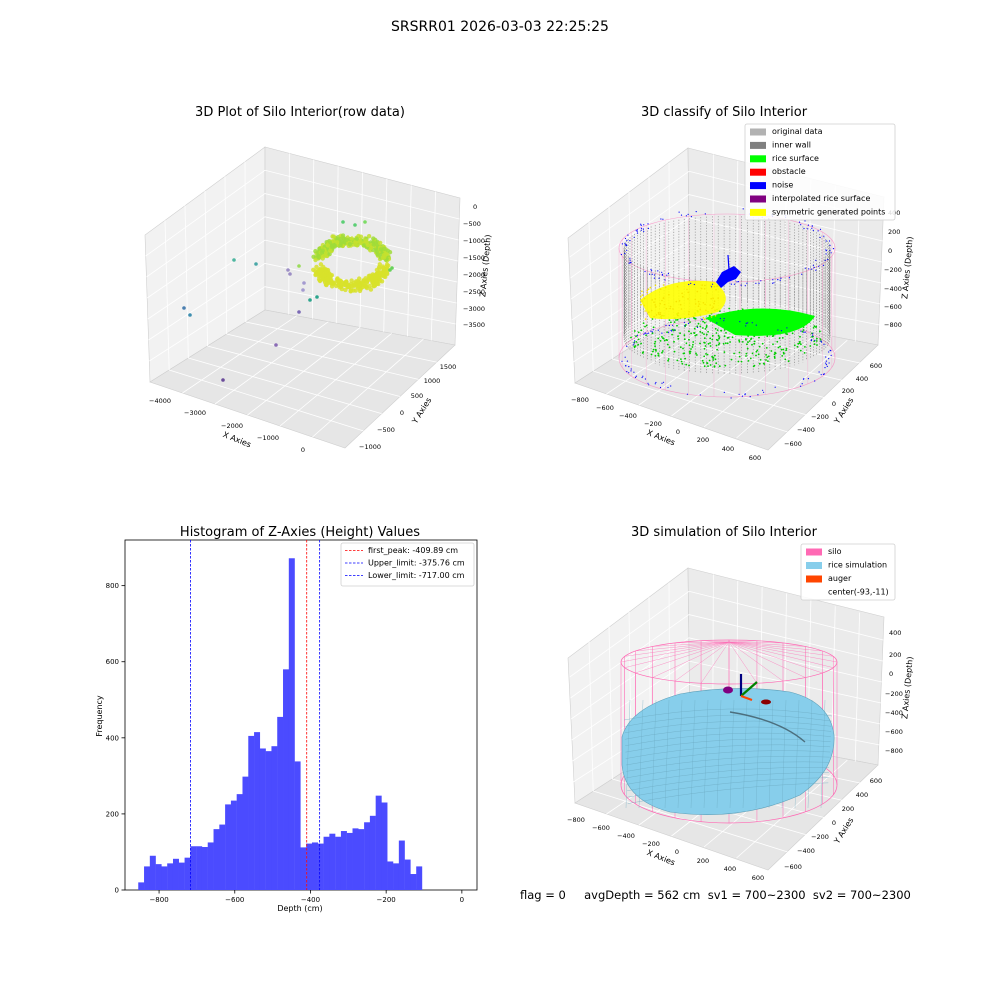  What do you see at coordinates (112, 662) in the screenshot?
I see `y-tick-label: 600` at bounding box center [112, 662].